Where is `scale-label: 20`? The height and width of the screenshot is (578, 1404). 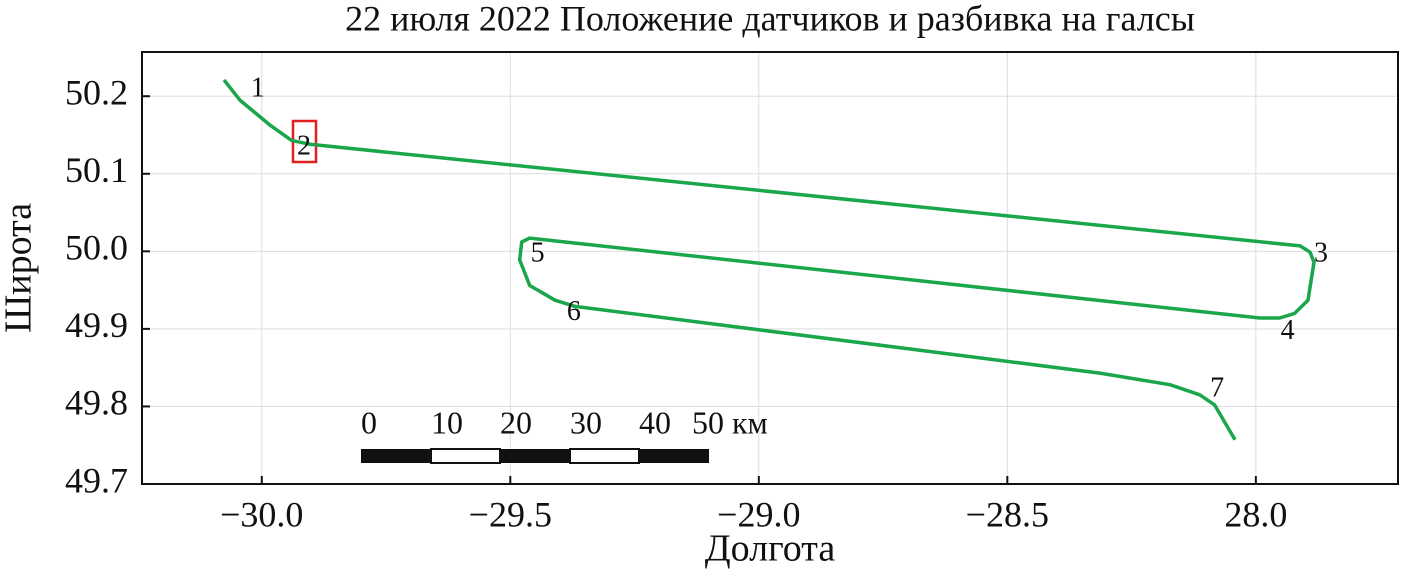 scale-label: 20 is located at coordinates (516, 422).